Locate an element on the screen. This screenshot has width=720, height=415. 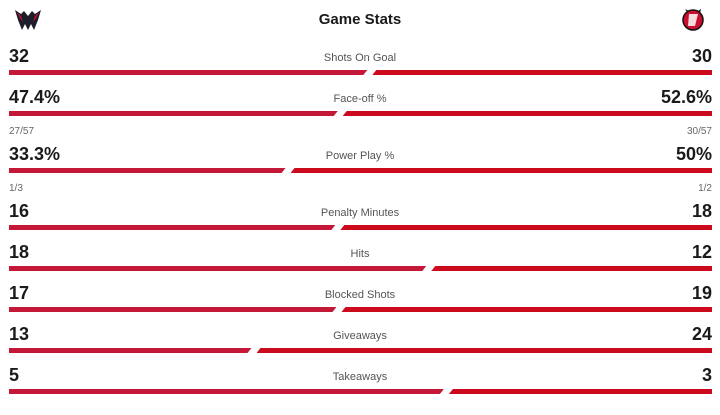
stat-label: Power Play % is located at coordinates (360, 156).